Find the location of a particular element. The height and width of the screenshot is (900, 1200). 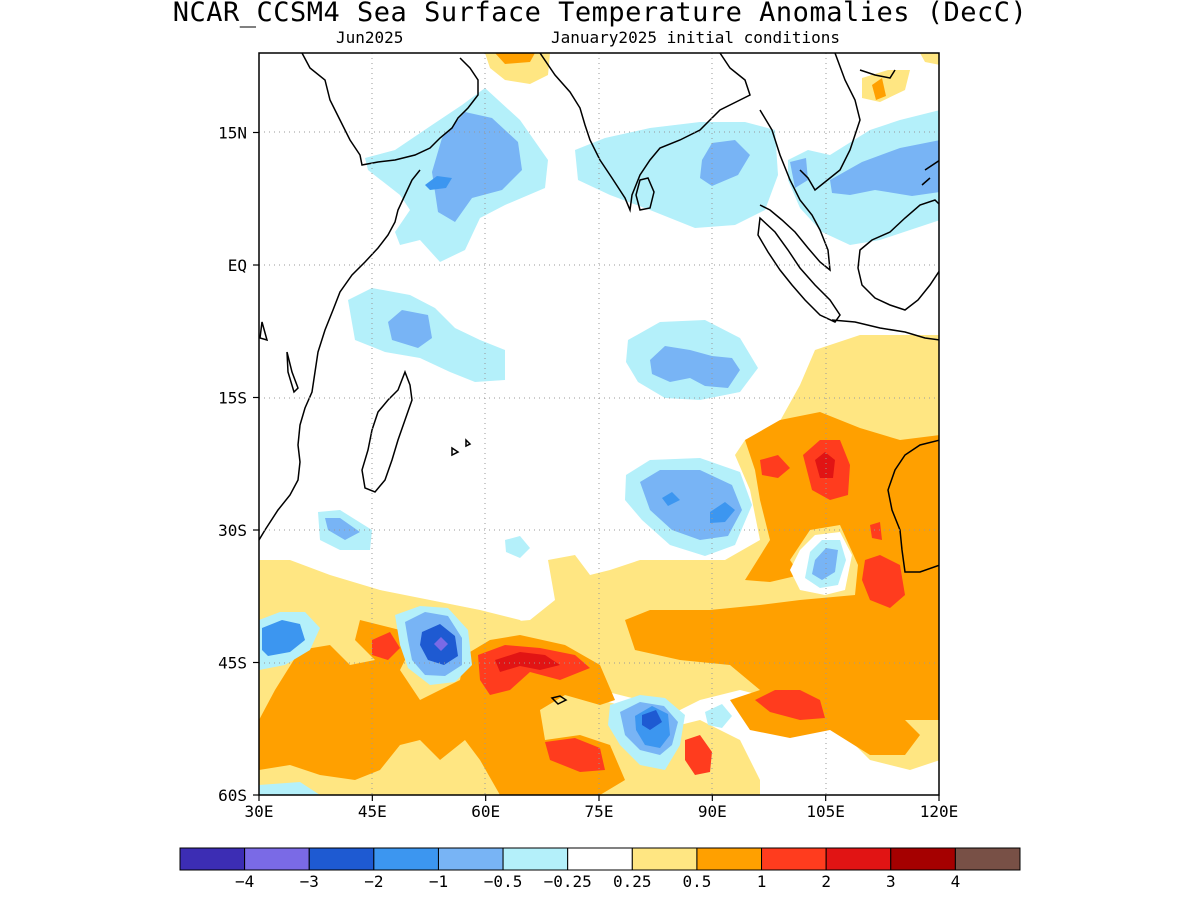

anomaly-region-southwest-warm-peak is located at coordinates (527, 662).